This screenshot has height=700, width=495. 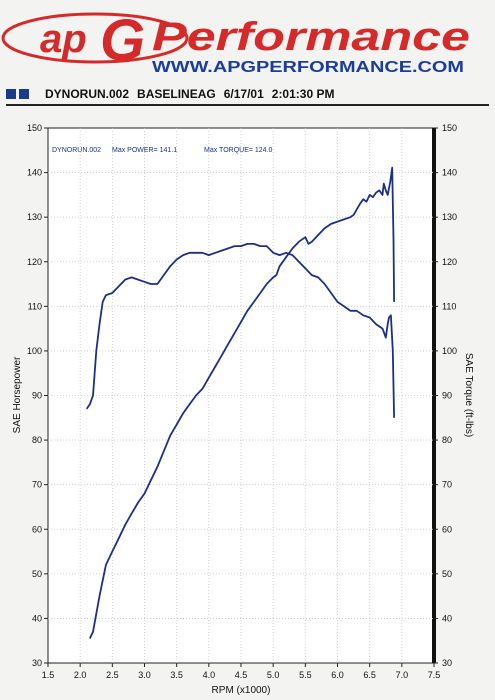 I want to click on y-tick-label-left: 40, so click(x=37, y=618).